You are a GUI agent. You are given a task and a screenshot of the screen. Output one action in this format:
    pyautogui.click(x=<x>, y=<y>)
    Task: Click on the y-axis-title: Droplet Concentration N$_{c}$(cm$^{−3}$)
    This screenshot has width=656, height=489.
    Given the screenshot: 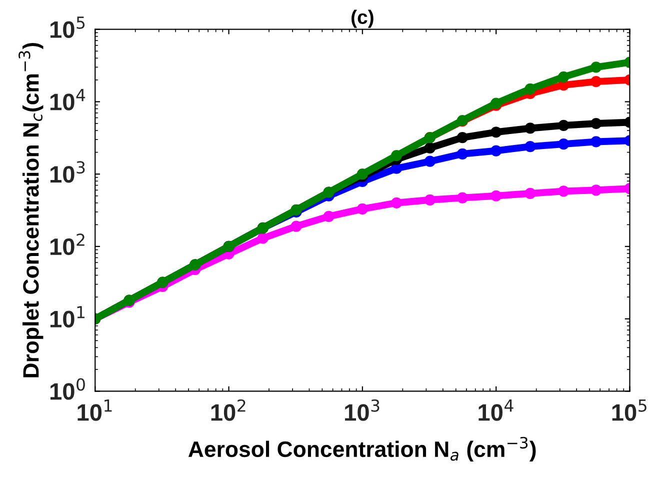 What is the action you would take?
    pyautogui.click(x=31, y=210)
    